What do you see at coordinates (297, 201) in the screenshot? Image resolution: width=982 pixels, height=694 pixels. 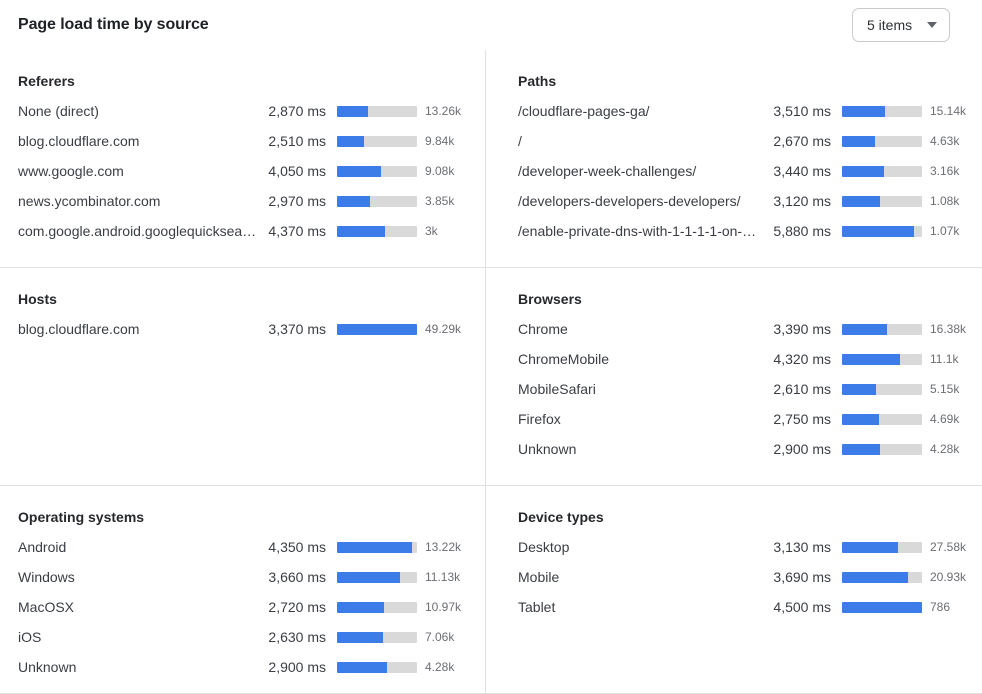 I see `row-ms-value: 2,970 ms` at bounding box center [297, 201].